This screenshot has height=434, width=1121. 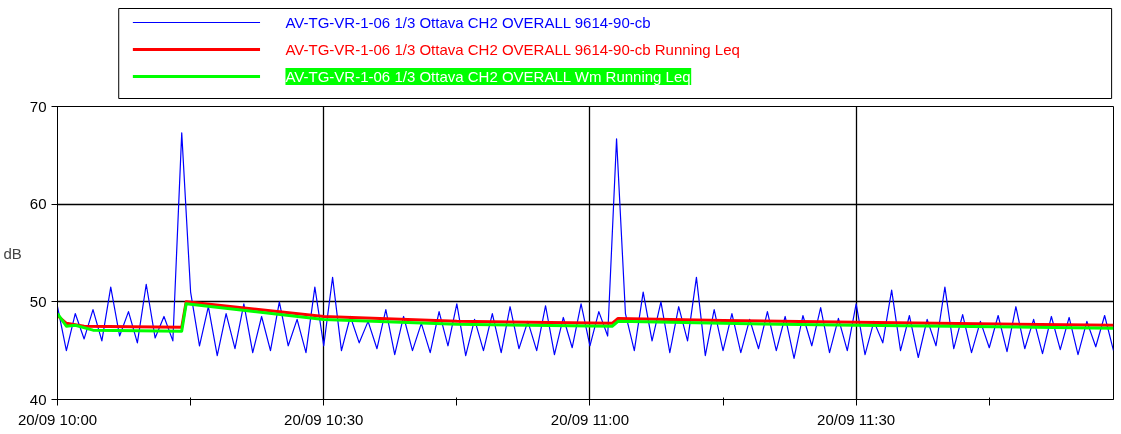 I want to click on y-tick-label: 50, so click(x=38, y=301).